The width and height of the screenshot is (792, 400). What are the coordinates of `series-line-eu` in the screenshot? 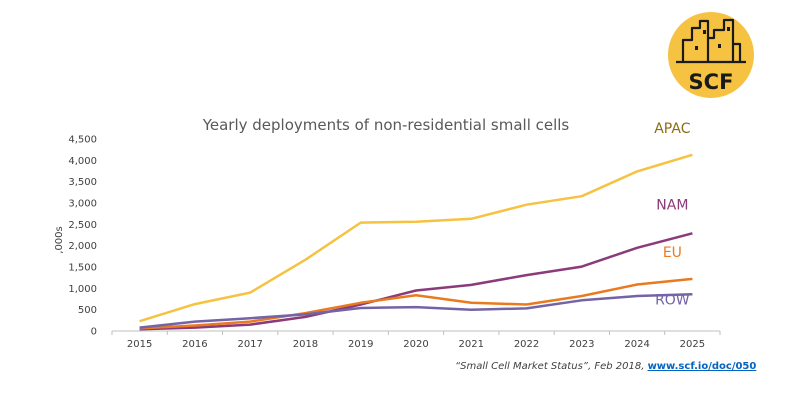 It's located at (416, 303).